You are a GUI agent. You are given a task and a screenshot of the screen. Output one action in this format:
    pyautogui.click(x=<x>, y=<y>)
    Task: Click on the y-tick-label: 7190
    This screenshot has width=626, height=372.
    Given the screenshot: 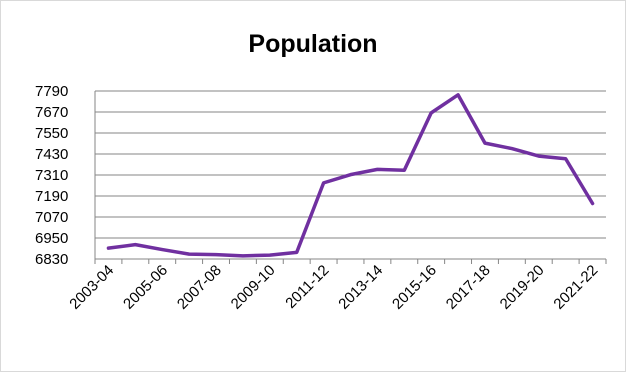 What is the action you would take?
    pyautogui.click(x=51, y=196)
    